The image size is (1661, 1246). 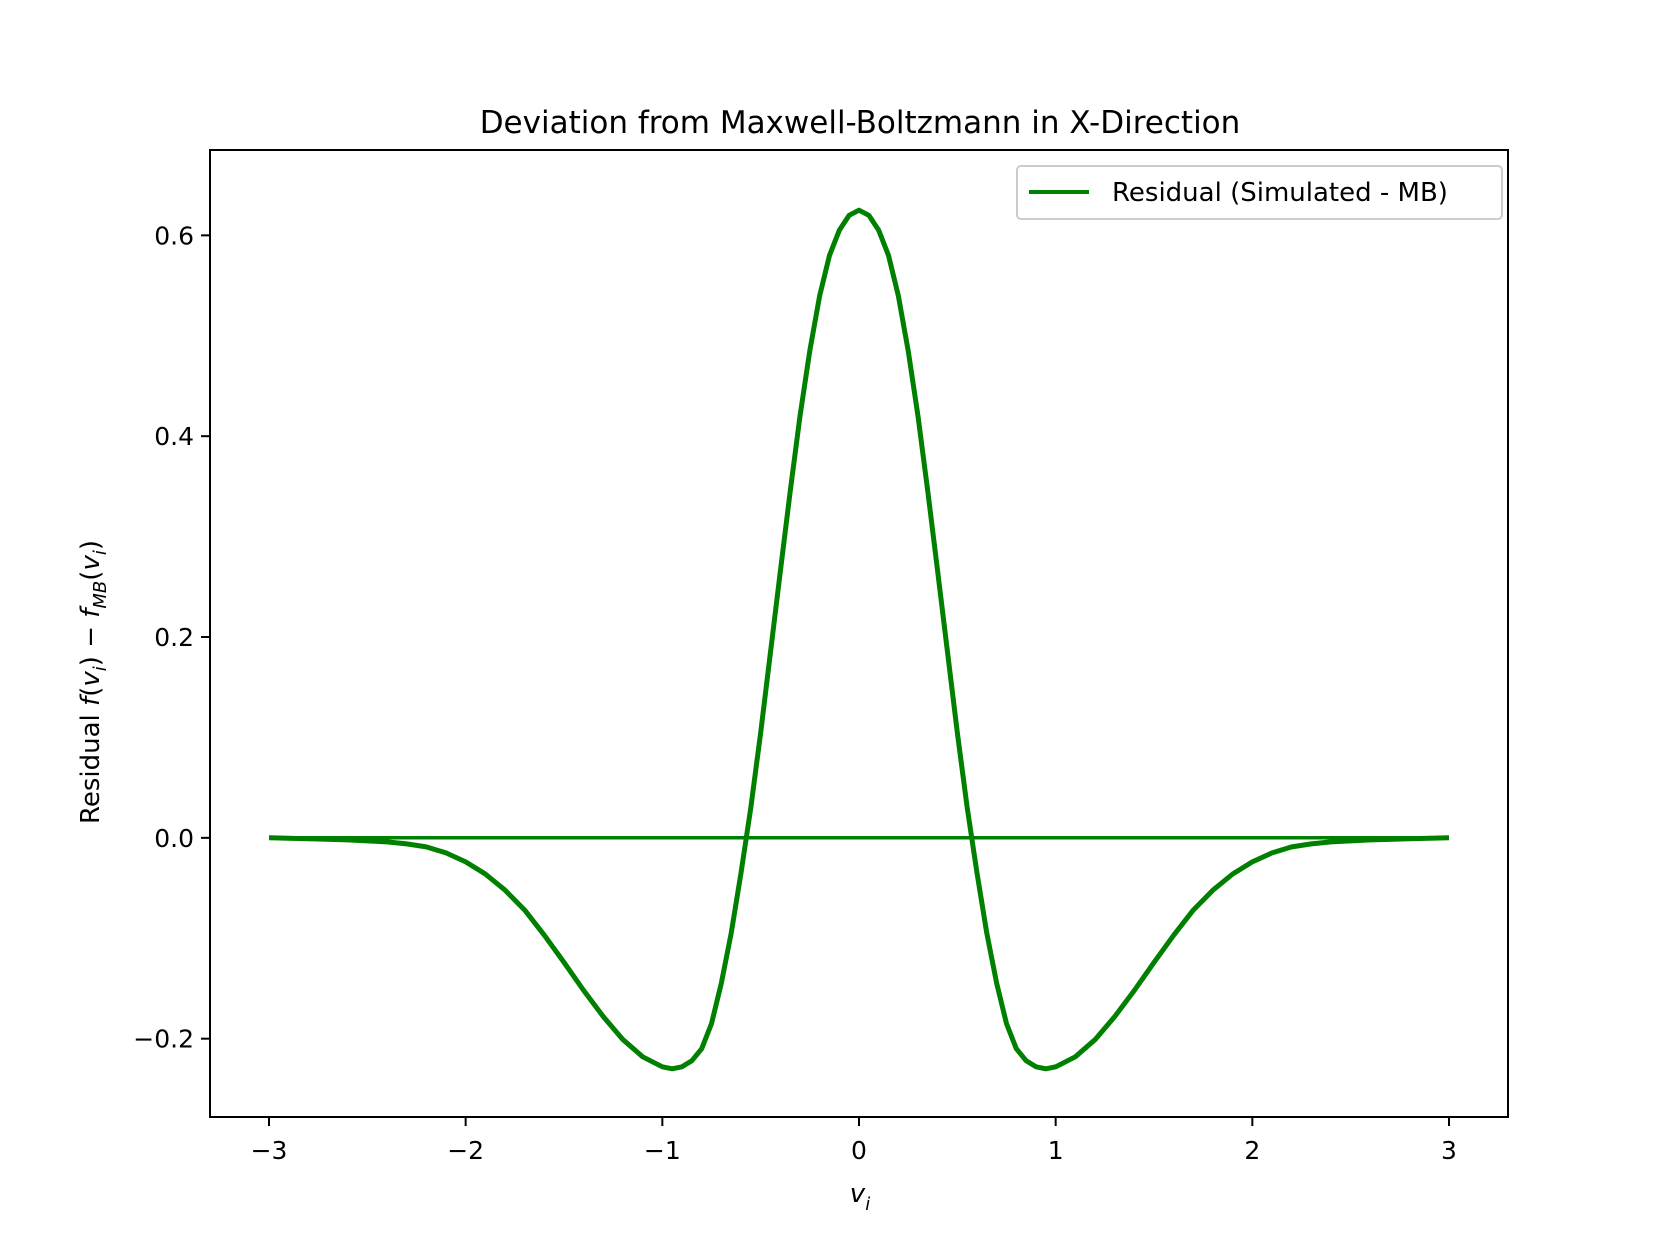 I want to click on y-tick-label: 0.2, so click(x=174, y=637).